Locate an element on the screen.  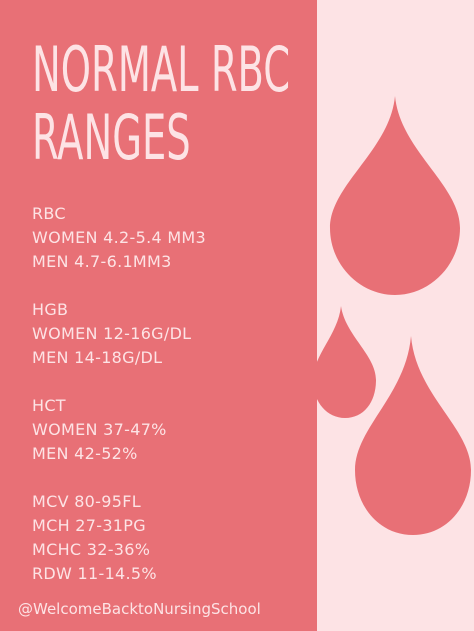
footer-handle: @WelcomeBacktoNursingSchool is located at coordinates (139, 609).